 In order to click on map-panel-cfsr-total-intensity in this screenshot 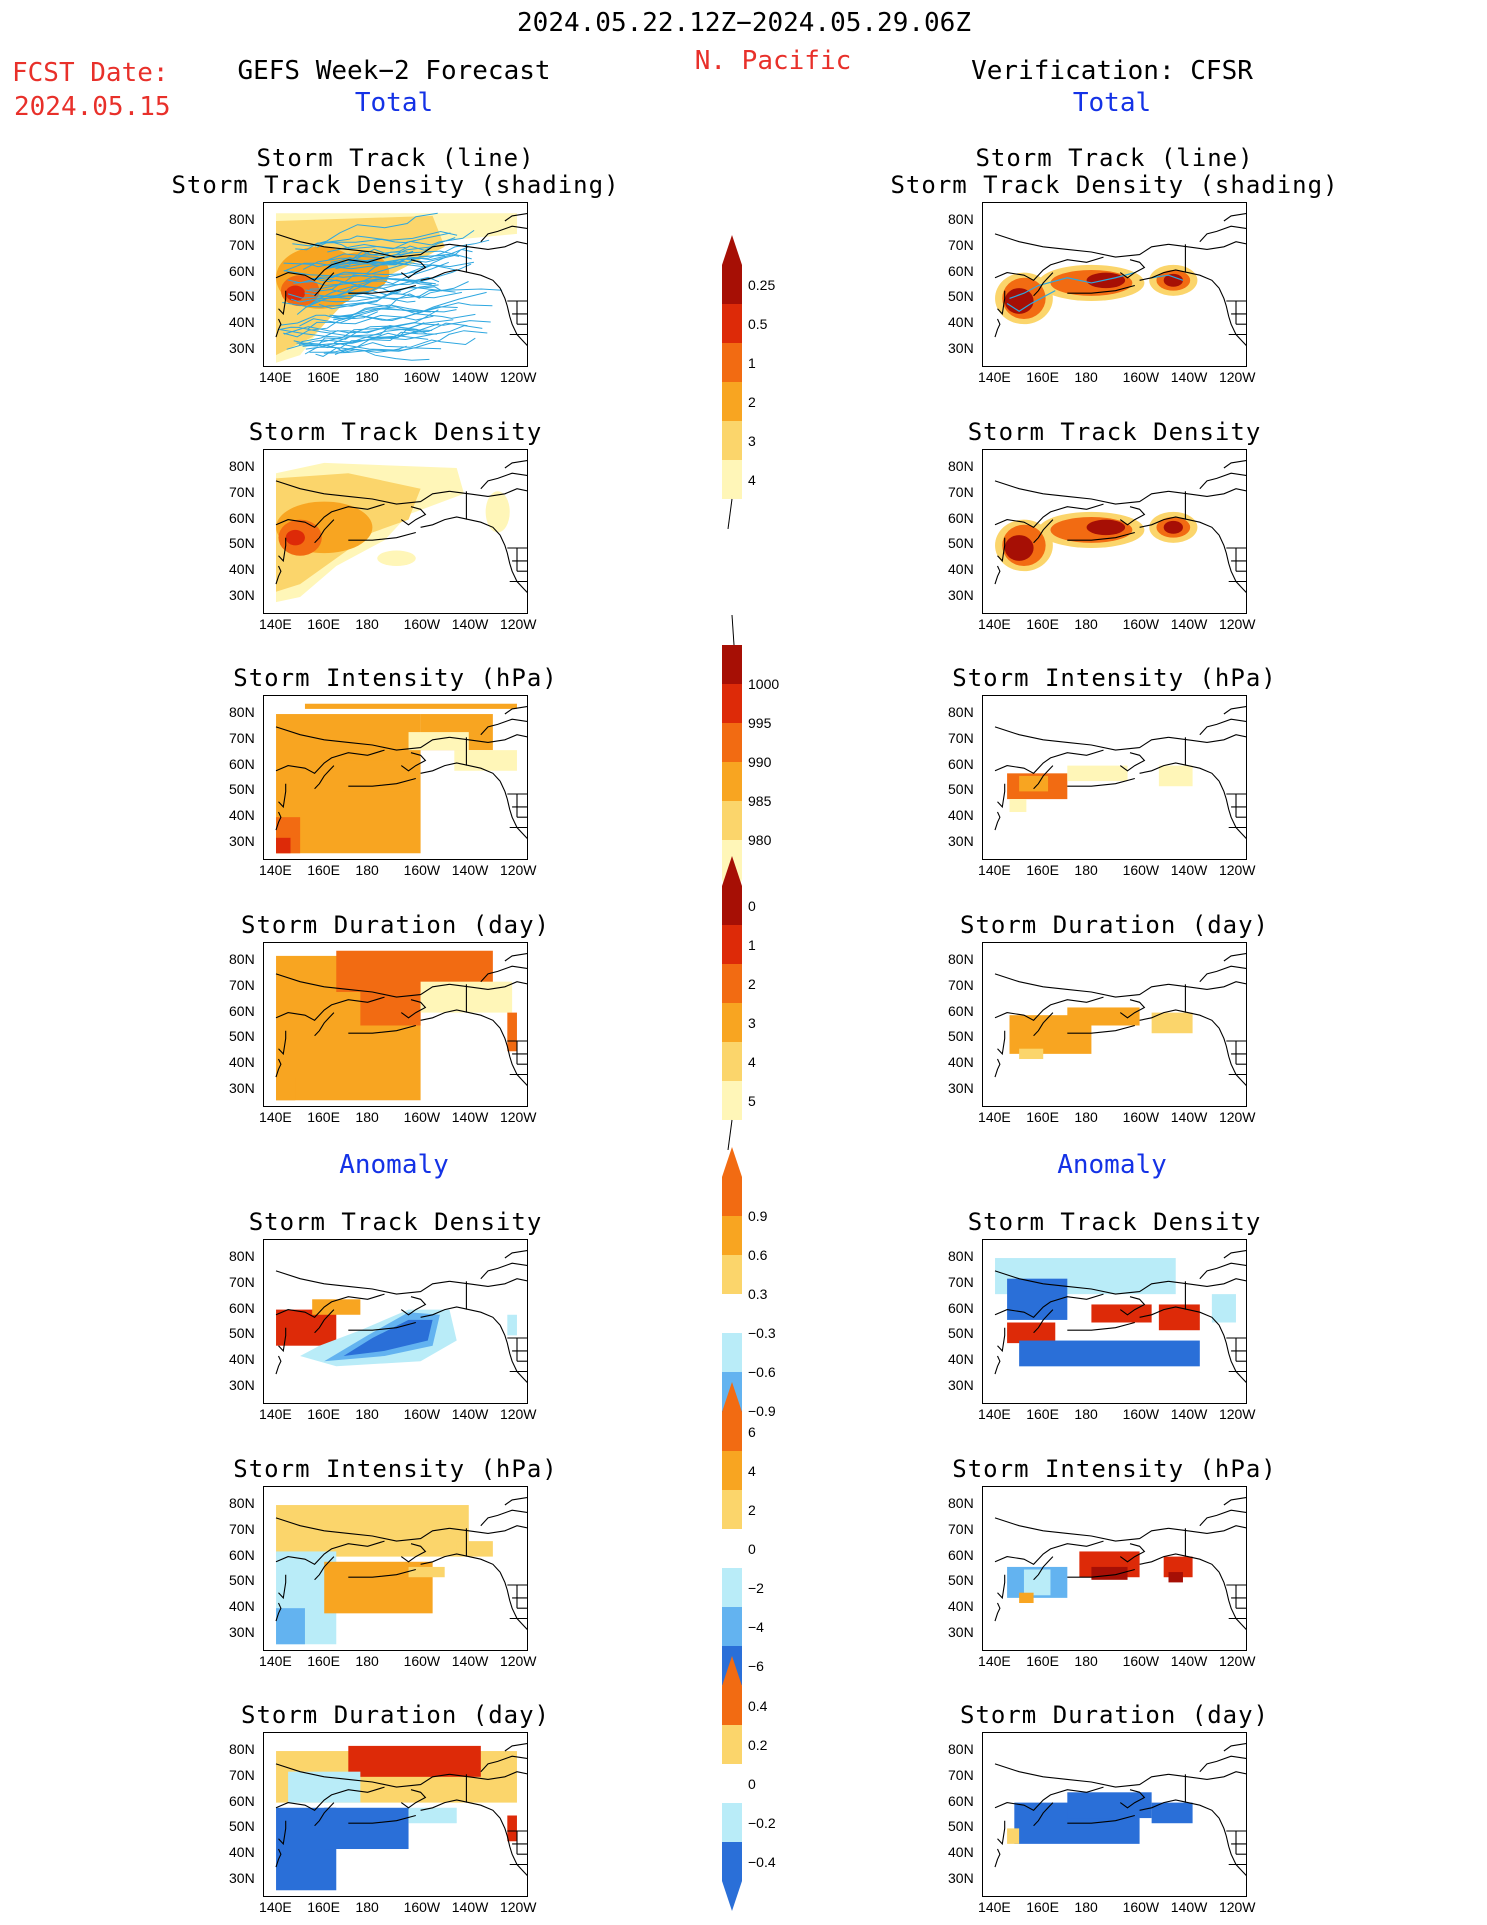, I will do `click(1114, 777)`.